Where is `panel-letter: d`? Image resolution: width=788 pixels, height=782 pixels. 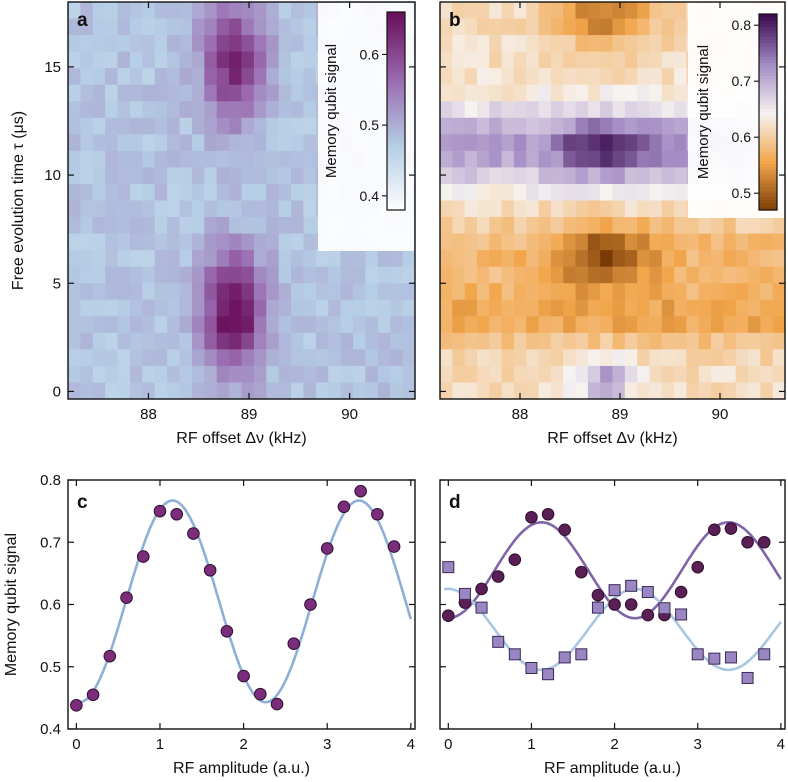 panel-letter: d is located at coordinates (455, 502).